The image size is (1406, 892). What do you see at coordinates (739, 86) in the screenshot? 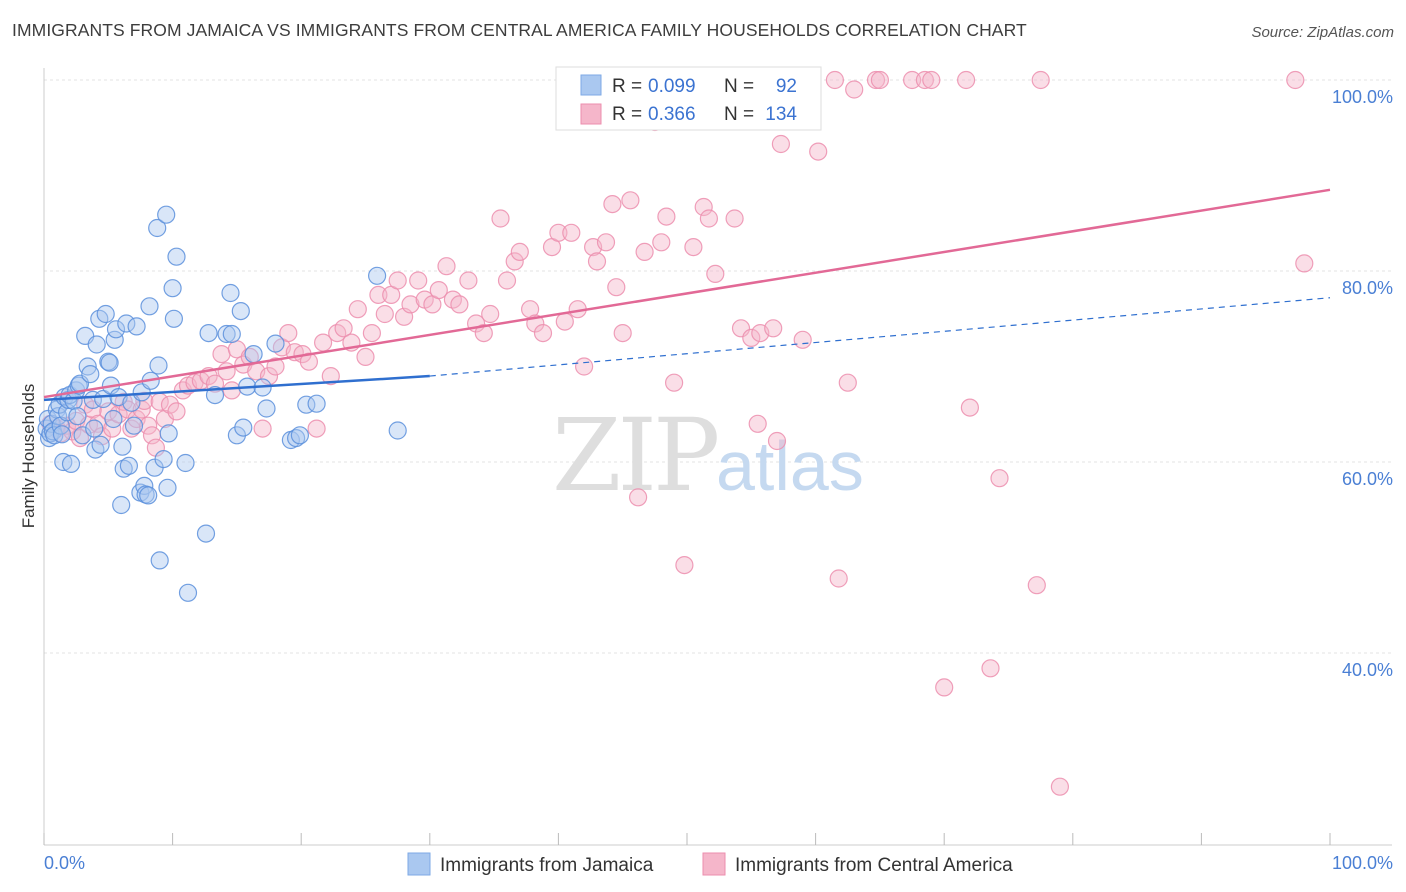
I see `legend-n-label-1: N =` at bounding box center [739, 86].